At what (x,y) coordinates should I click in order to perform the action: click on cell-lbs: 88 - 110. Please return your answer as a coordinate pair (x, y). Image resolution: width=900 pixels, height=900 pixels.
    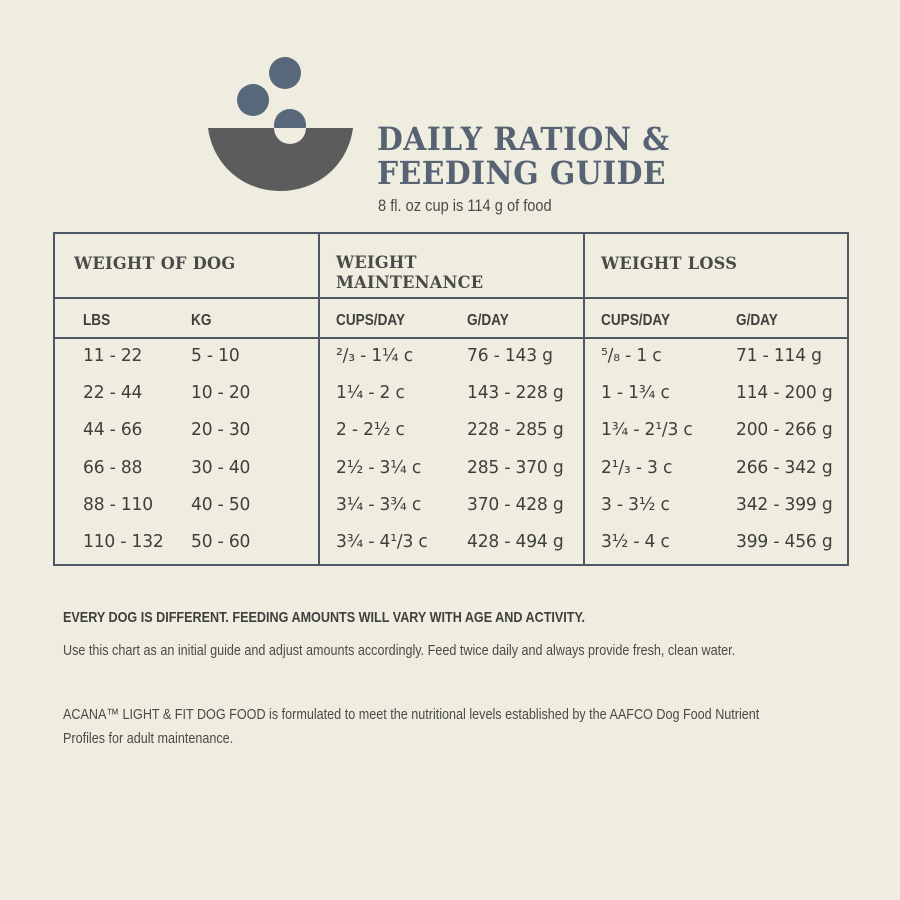
    Looking at the image, I should click on (118, 504).